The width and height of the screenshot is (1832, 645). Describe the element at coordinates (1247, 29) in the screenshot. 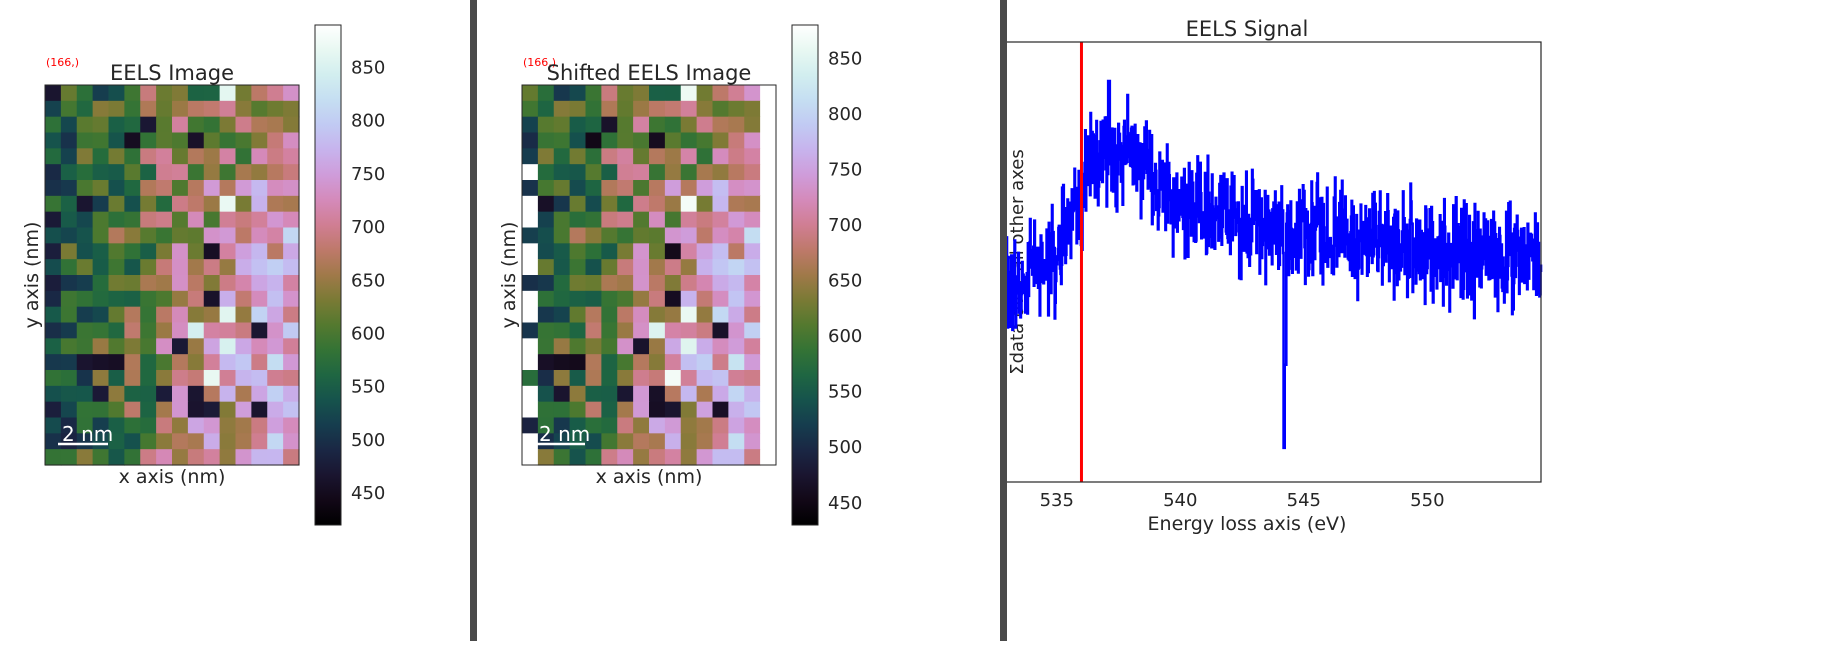

I see `chart-title: EELS Signal` at that location.